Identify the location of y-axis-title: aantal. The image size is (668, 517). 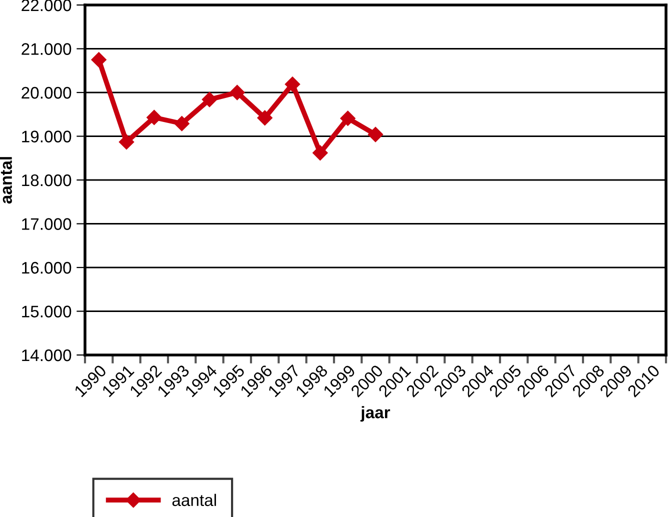
(6, 180).